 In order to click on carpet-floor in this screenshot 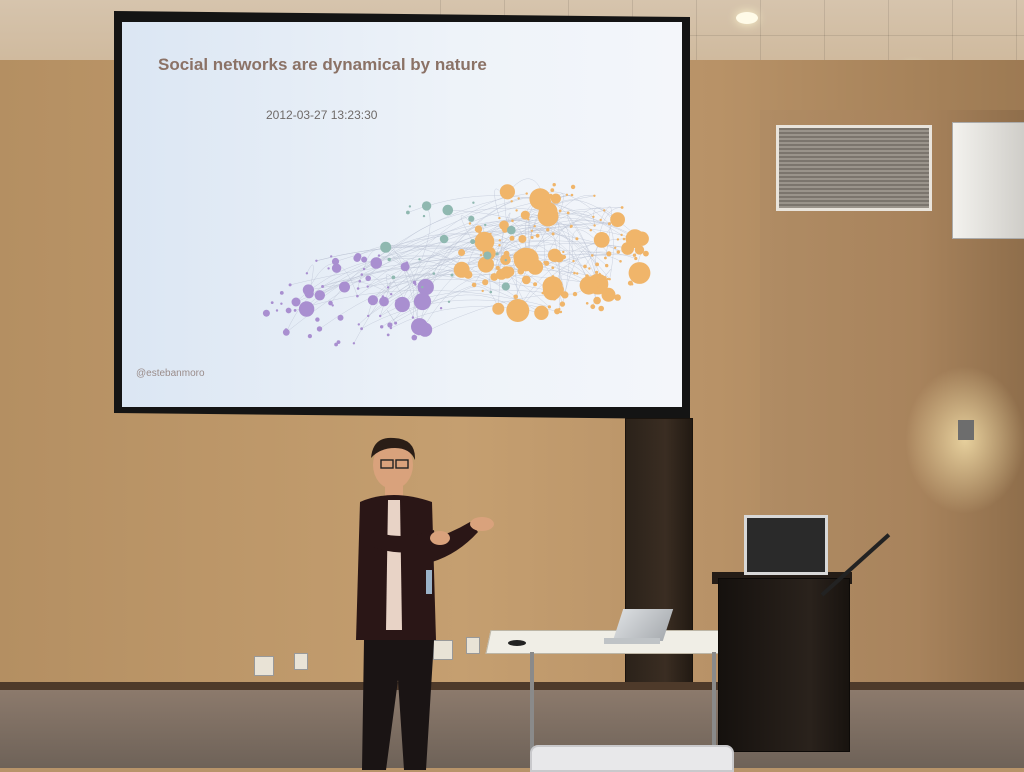, I will do `click(512, 729)`.